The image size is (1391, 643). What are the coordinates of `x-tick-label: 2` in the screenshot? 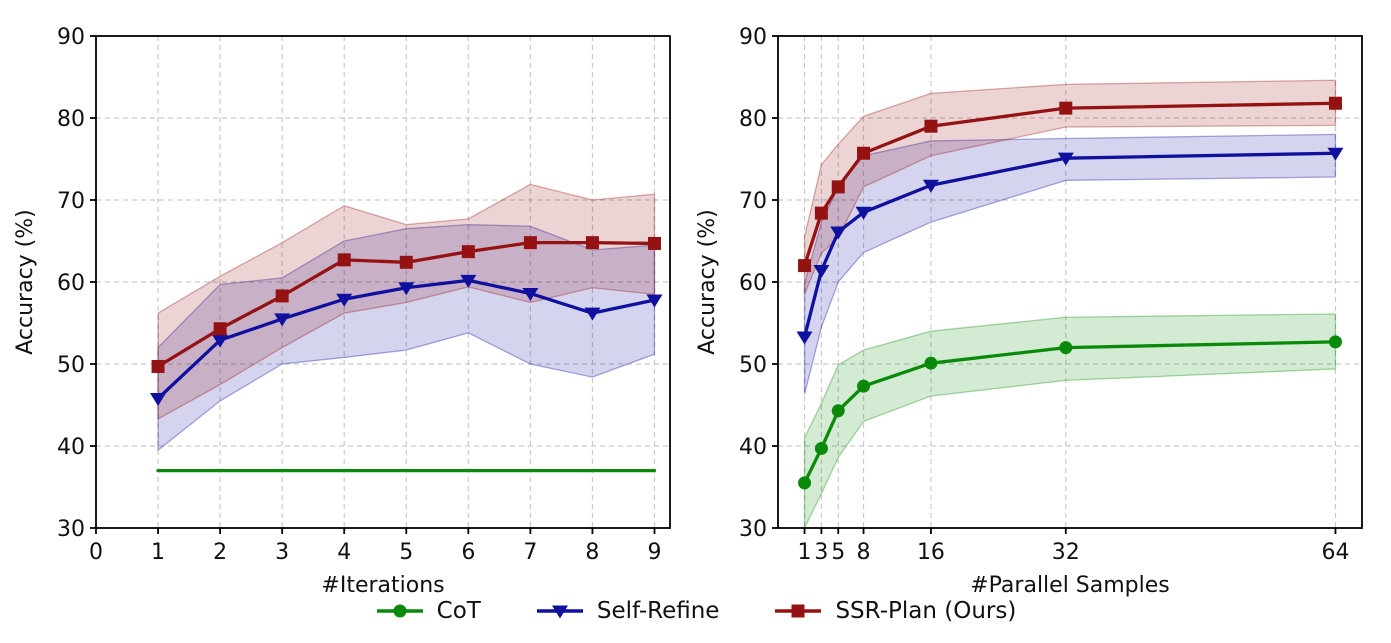 It's located at (220, 552).